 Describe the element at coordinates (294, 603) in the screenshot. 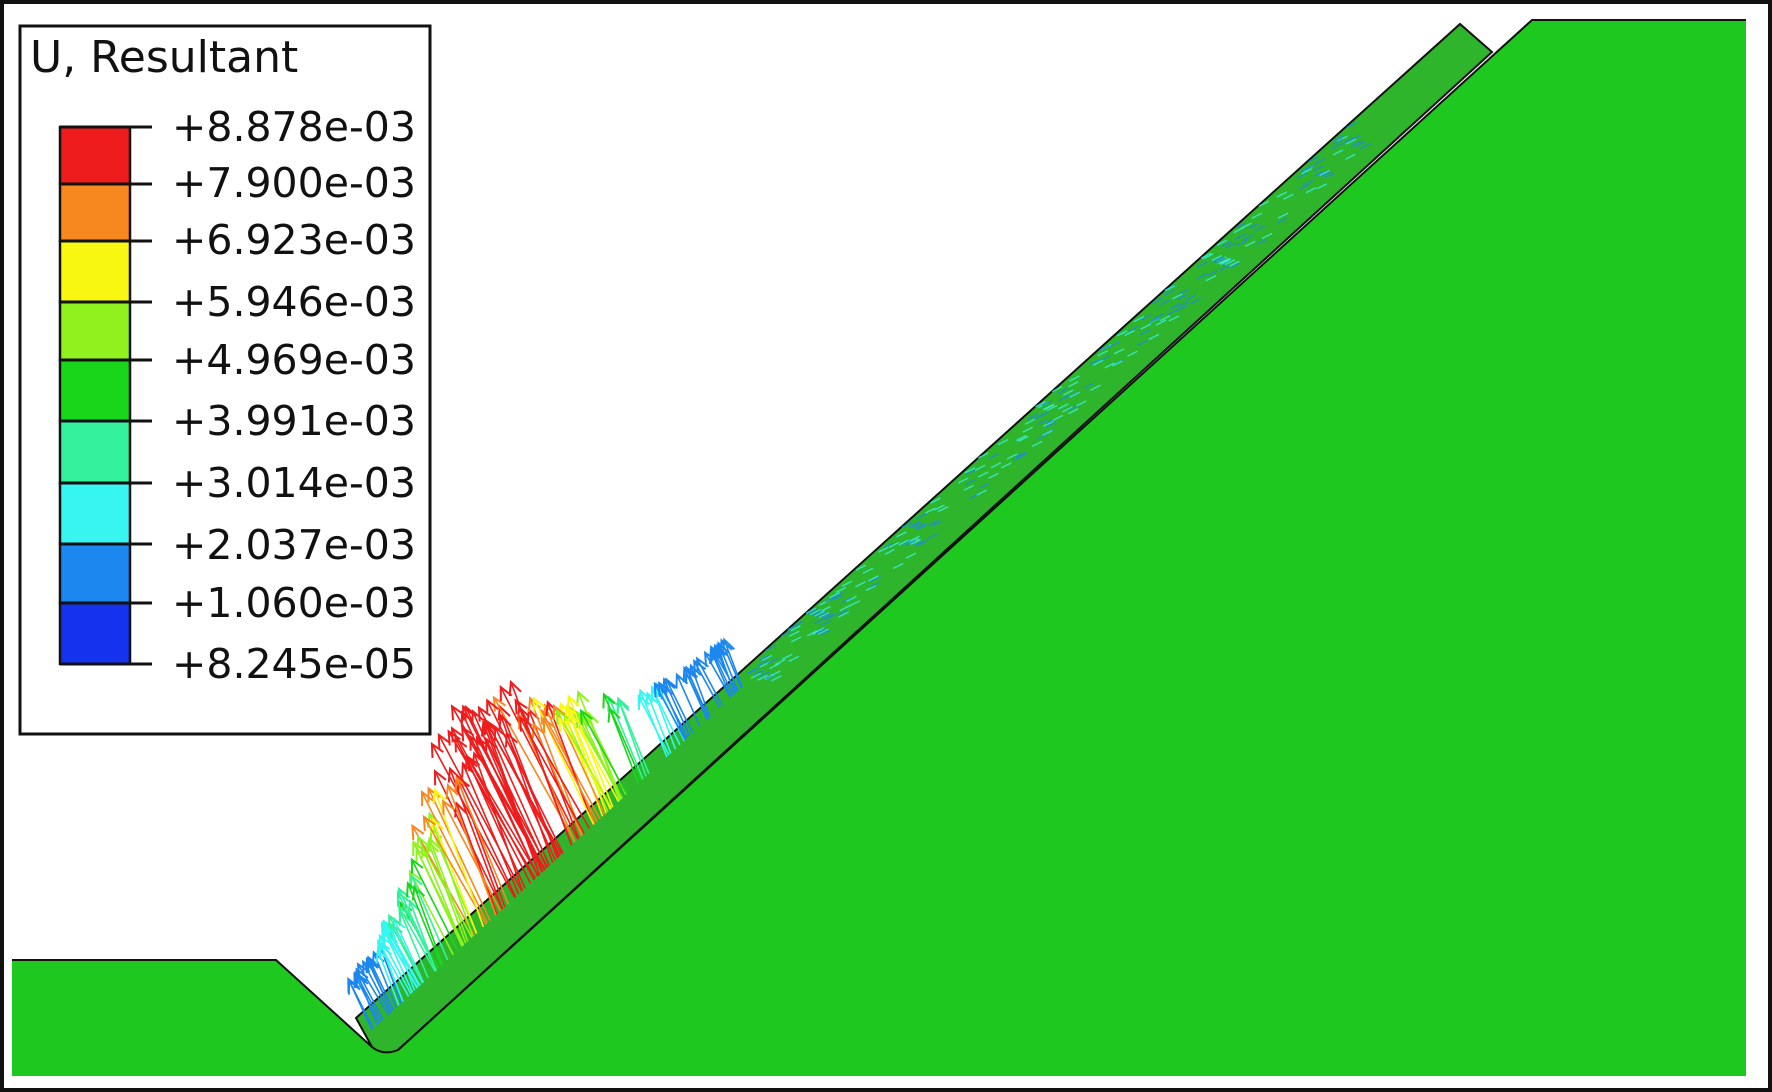

I see `legend-value-9: +1.060e-03` at that location.